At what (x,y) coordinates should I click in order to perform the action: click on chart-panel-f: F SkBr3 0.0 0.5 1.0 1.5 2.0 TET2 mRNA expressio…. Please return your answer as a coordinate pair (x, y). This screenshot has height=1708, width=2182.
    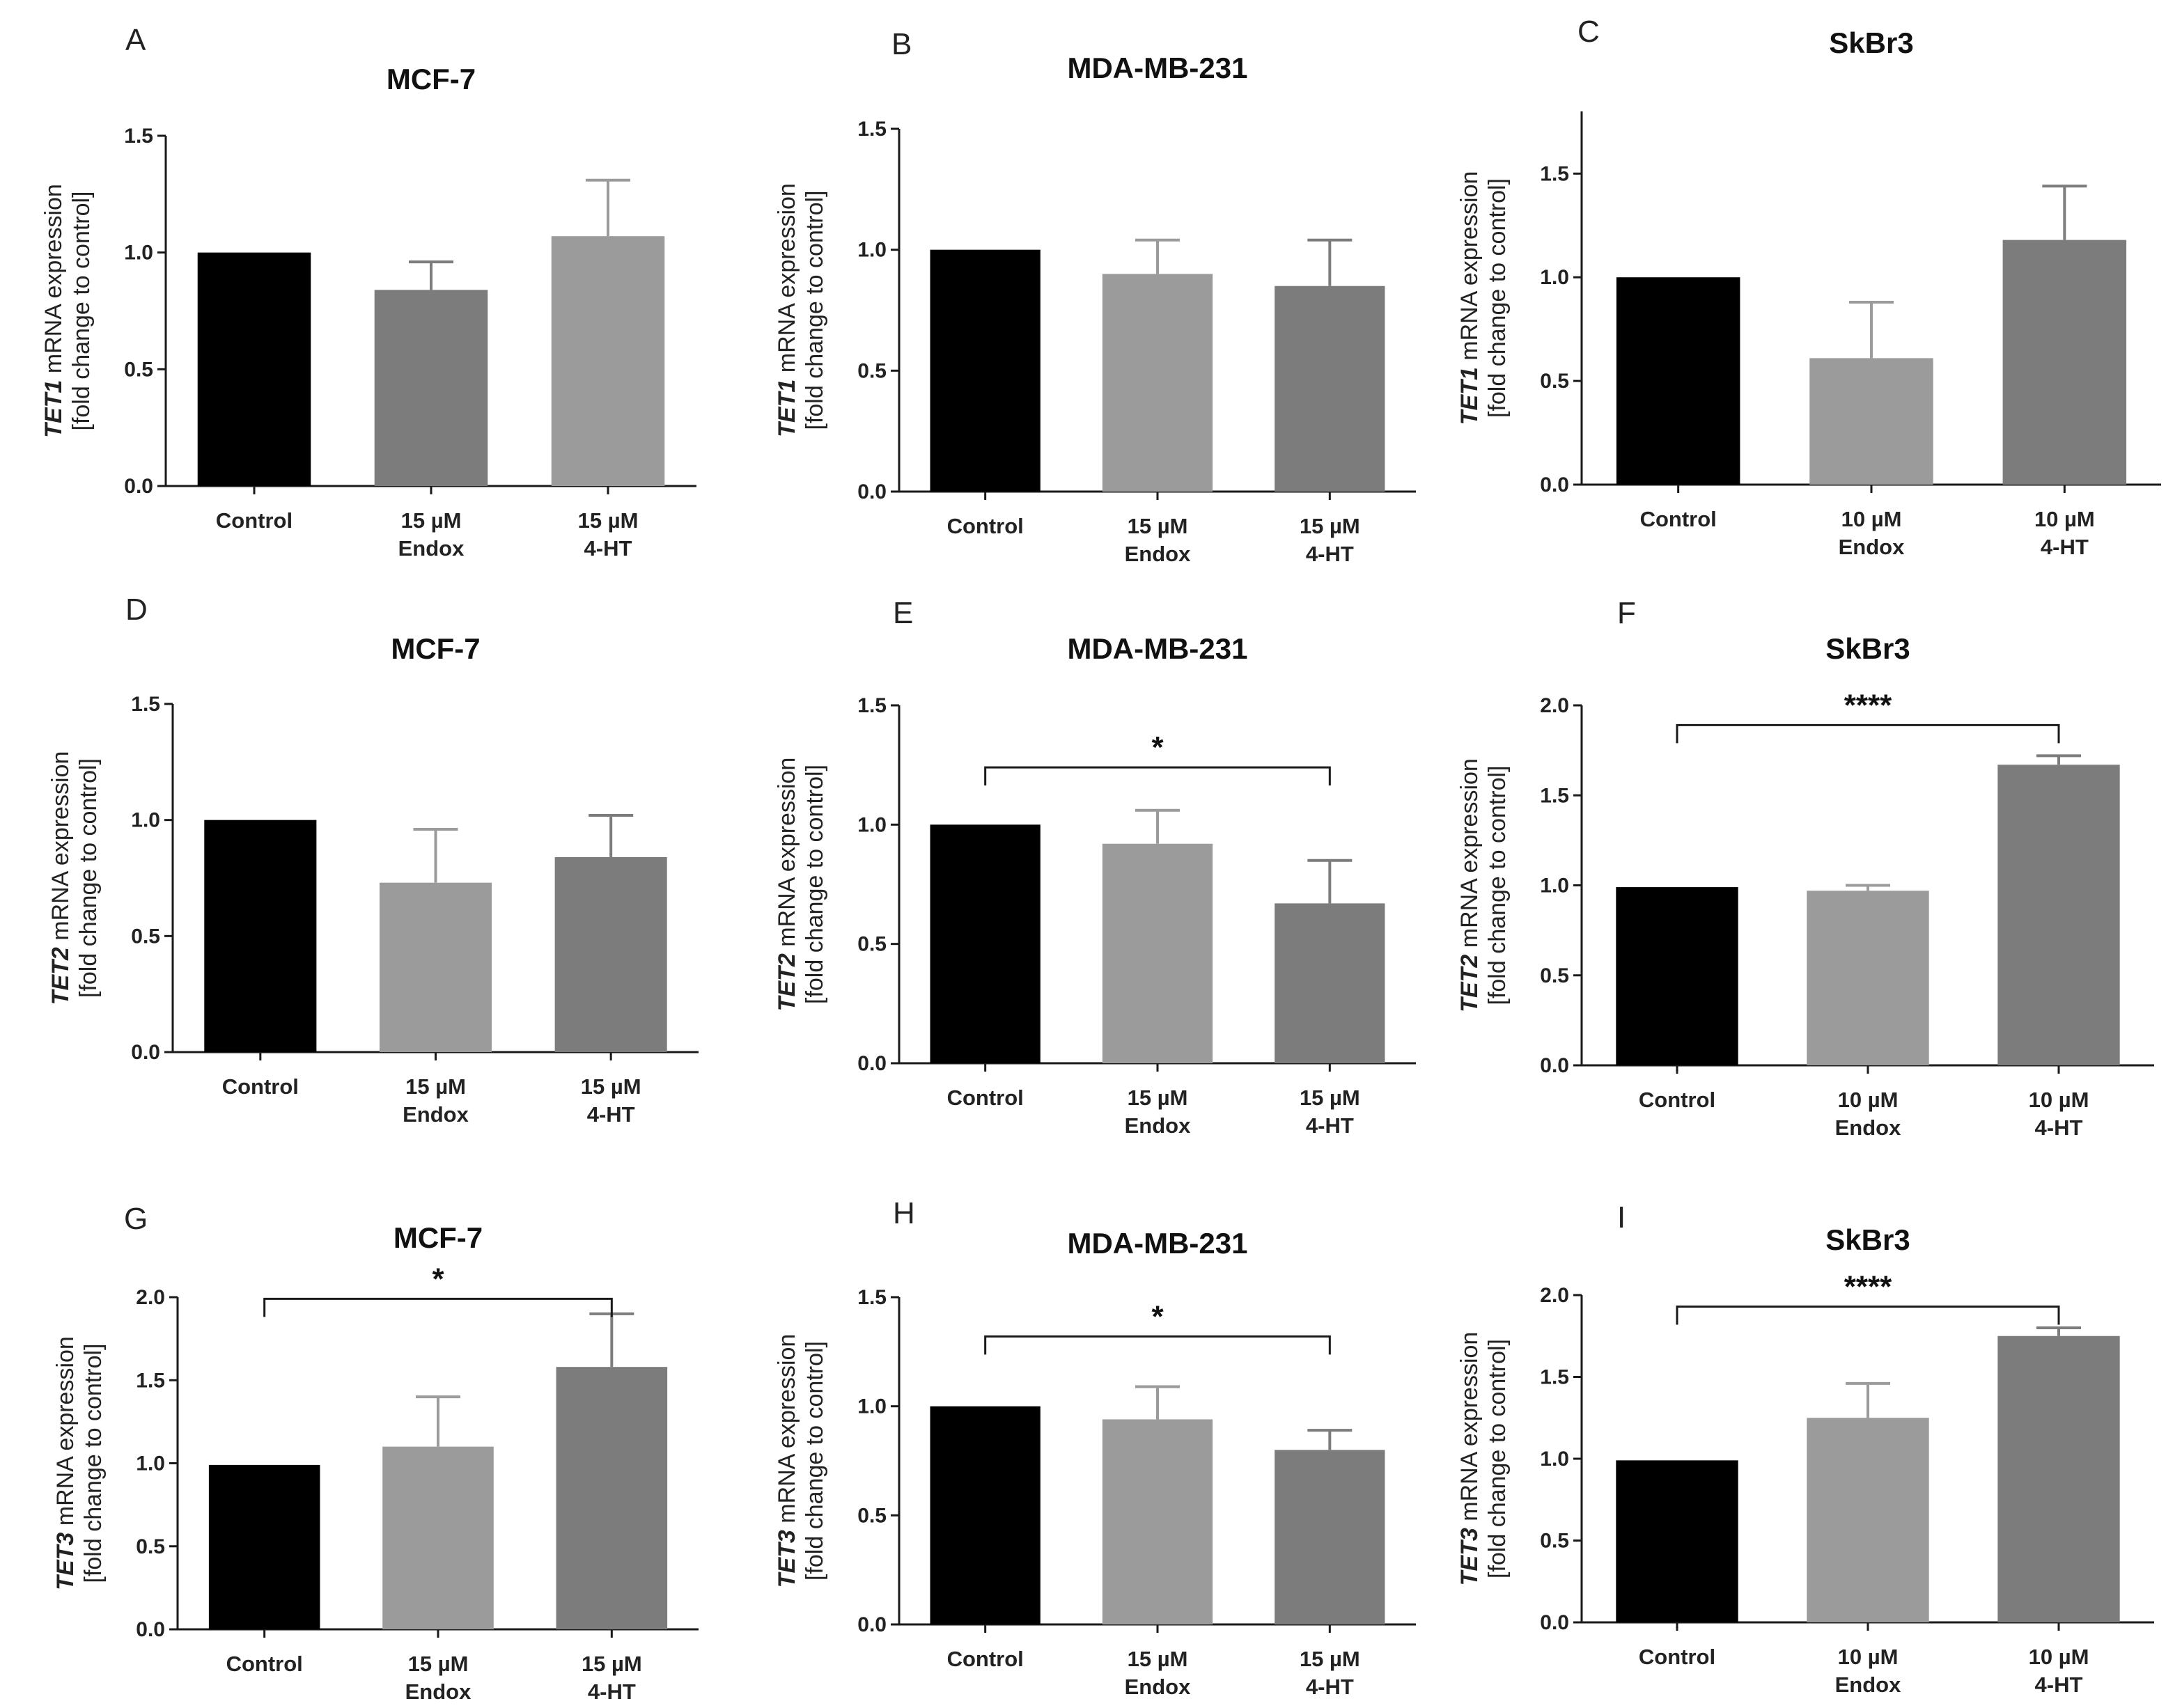
    Looking at the image, I should click on (1805, 868).